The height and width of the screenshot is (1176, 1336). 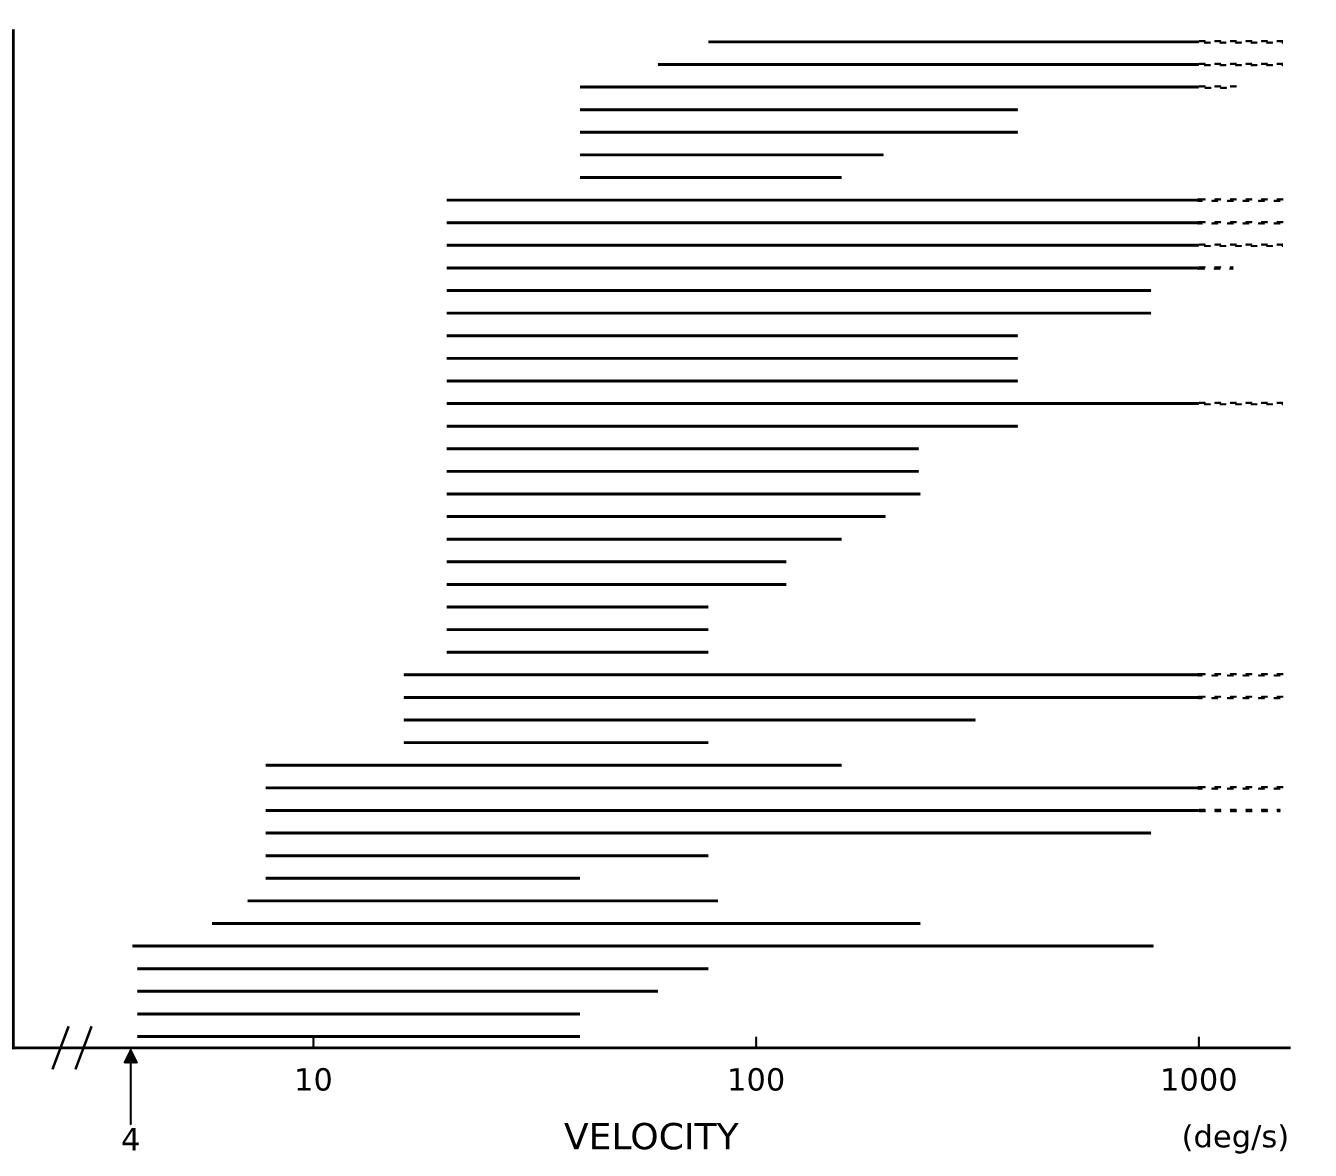 I want to click on text: 4, so click(x=130, y=1139).